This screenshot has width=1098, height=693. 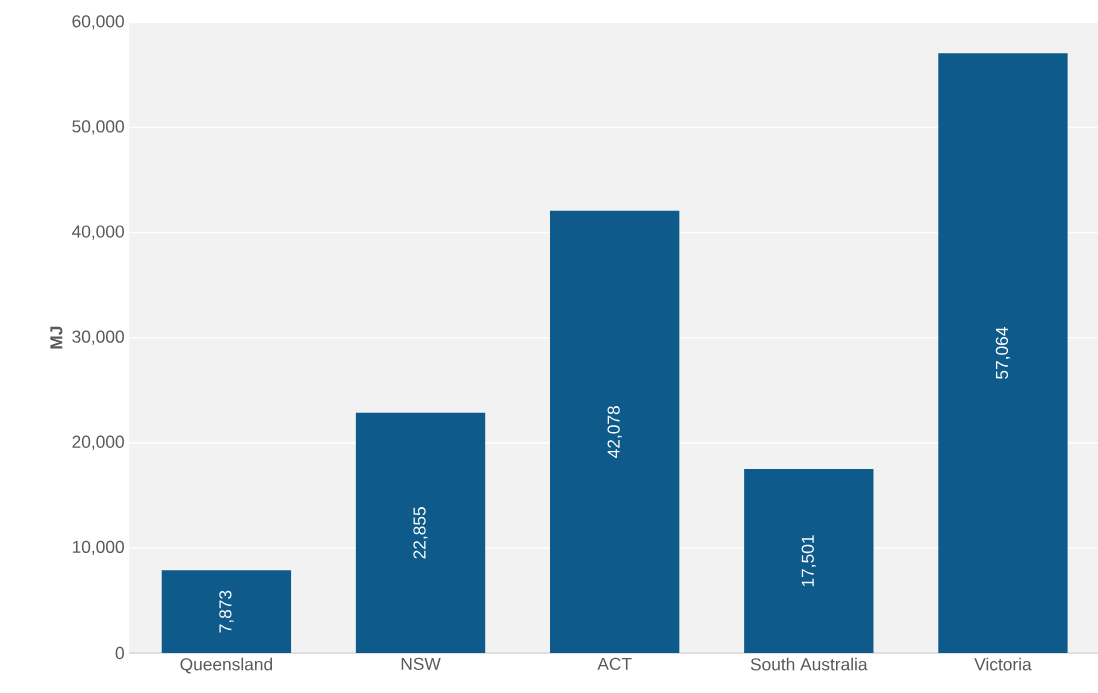 What do you see at coordinates (98, 127) in the screenshot?
I see `y-tick-label: 50,000` at bounding box center [98, 127].